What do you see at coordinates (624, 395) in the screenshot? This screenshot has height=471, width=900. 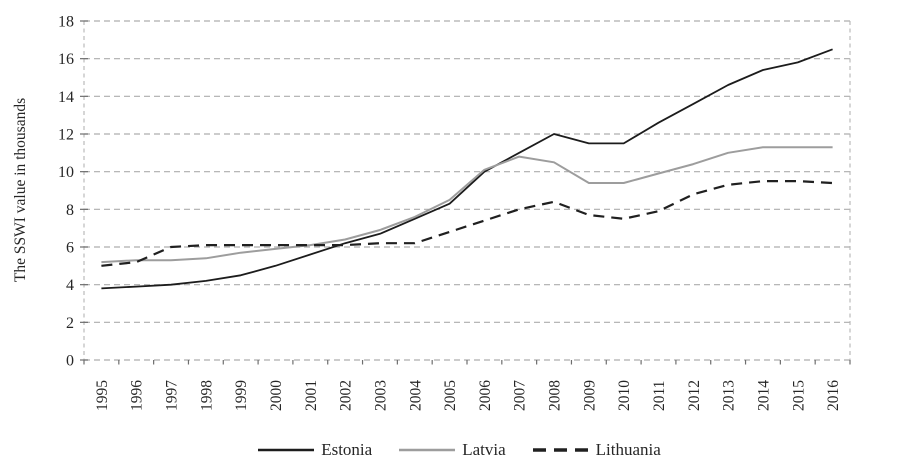 I see `x-tick-label-2010: 2010` at bounding box center [624, 395].